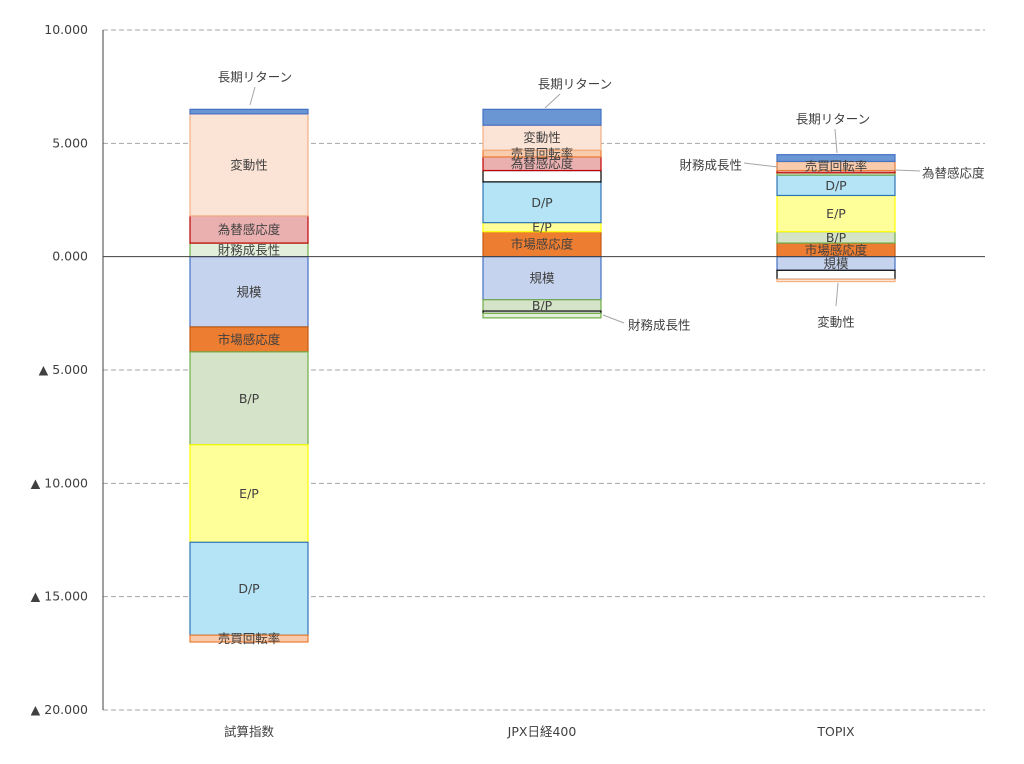 The image size is (1024, 764). What do you see at coordinates (249, 249) in the screenshot?
I see `data-label: 財務成長性` at bounding box center [249, 249].